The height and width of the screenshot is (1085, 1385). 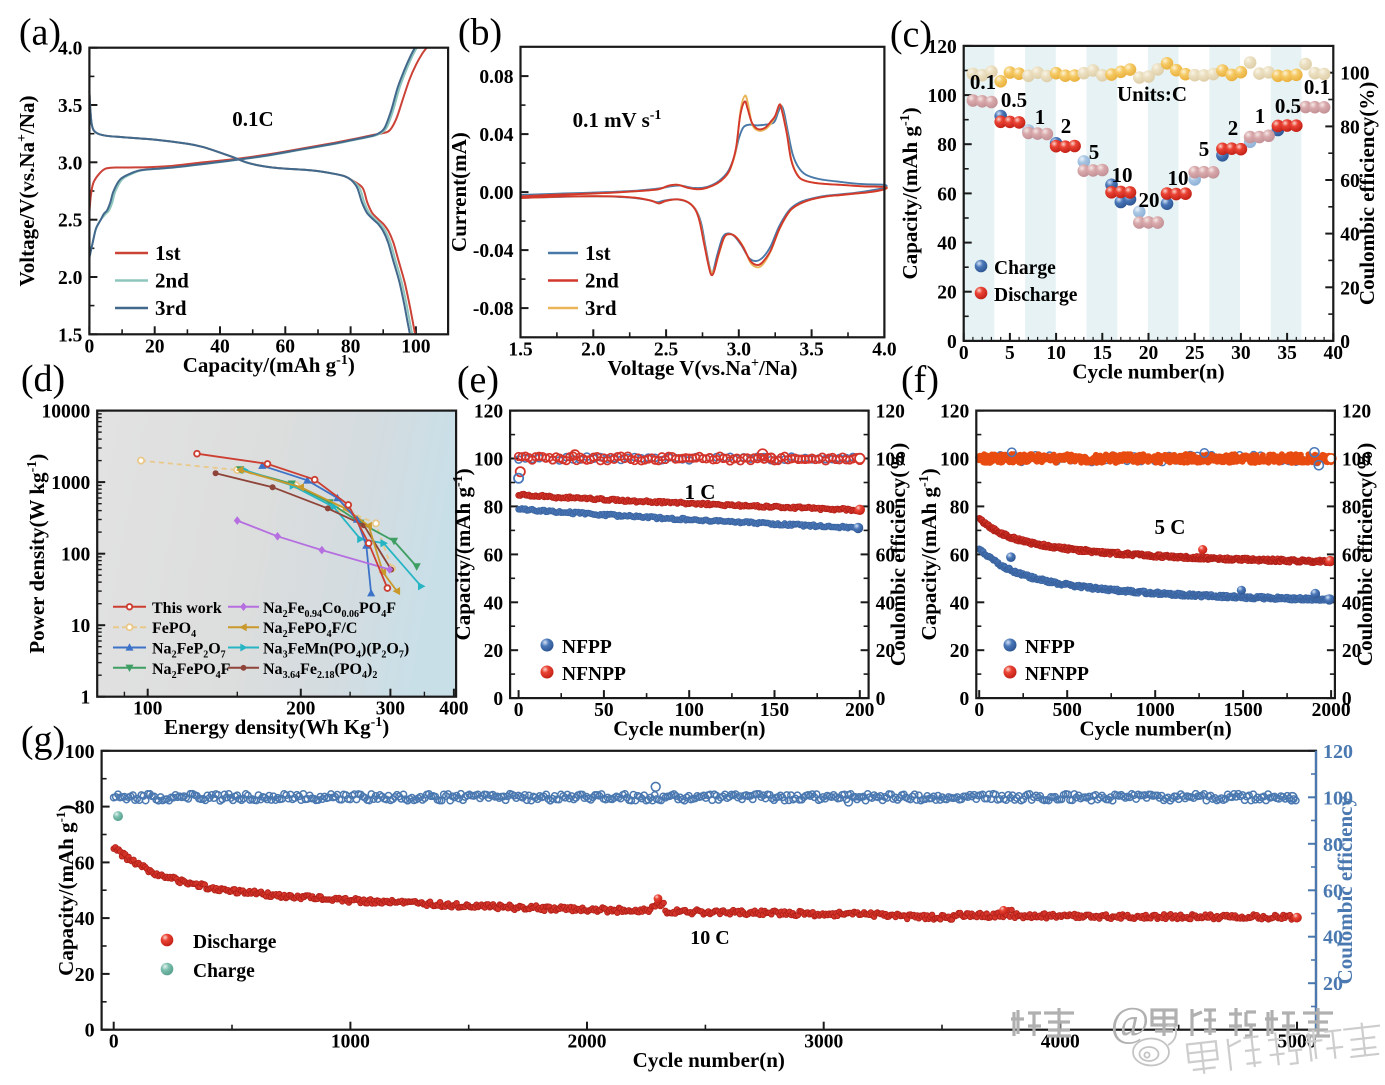 What do you see at coordinates (224, 971) in the screenshot?
I see `svg-text: Charge` at bounding box center [224, 971].